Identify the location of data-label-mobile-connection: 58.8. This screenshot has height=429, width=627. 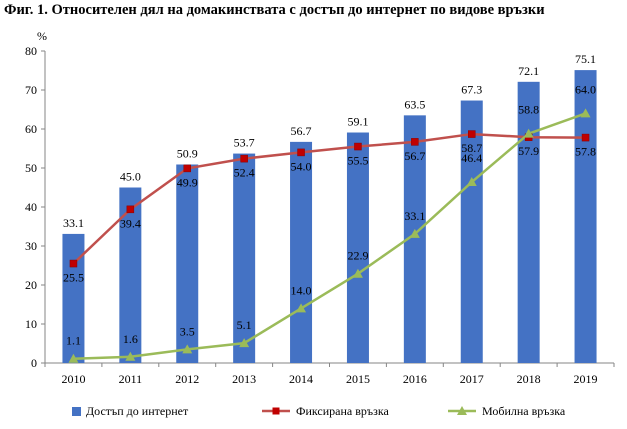
(528, 110).